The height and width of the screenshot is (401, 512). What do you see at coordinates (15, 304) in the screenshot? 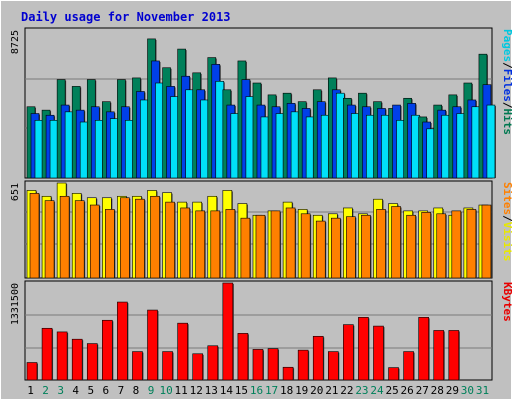
I see `panel-kbytes-max-label: 1331500` at bounding box center [15, 304].